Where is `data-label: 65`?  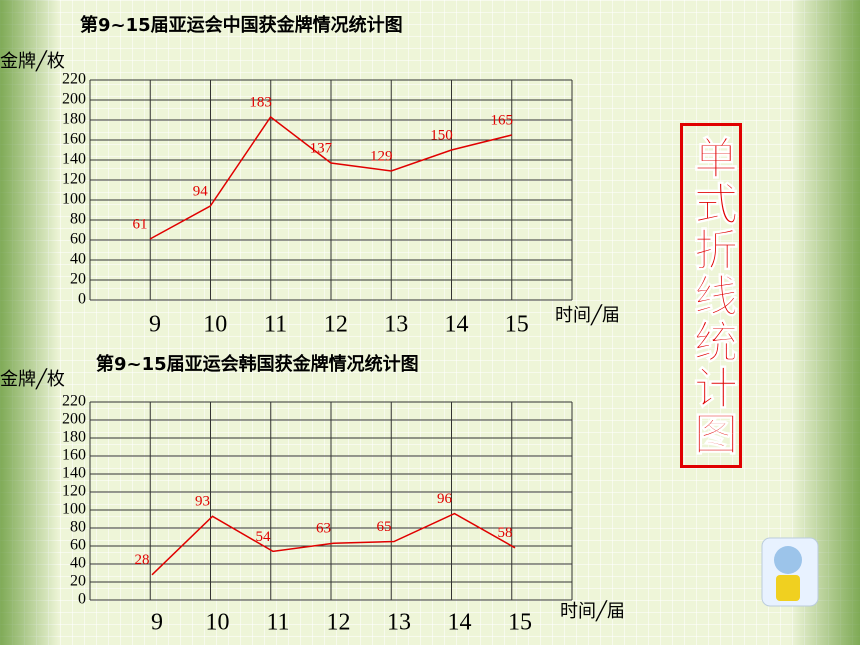 data-label: 65 is located at coordinates (384, 527).